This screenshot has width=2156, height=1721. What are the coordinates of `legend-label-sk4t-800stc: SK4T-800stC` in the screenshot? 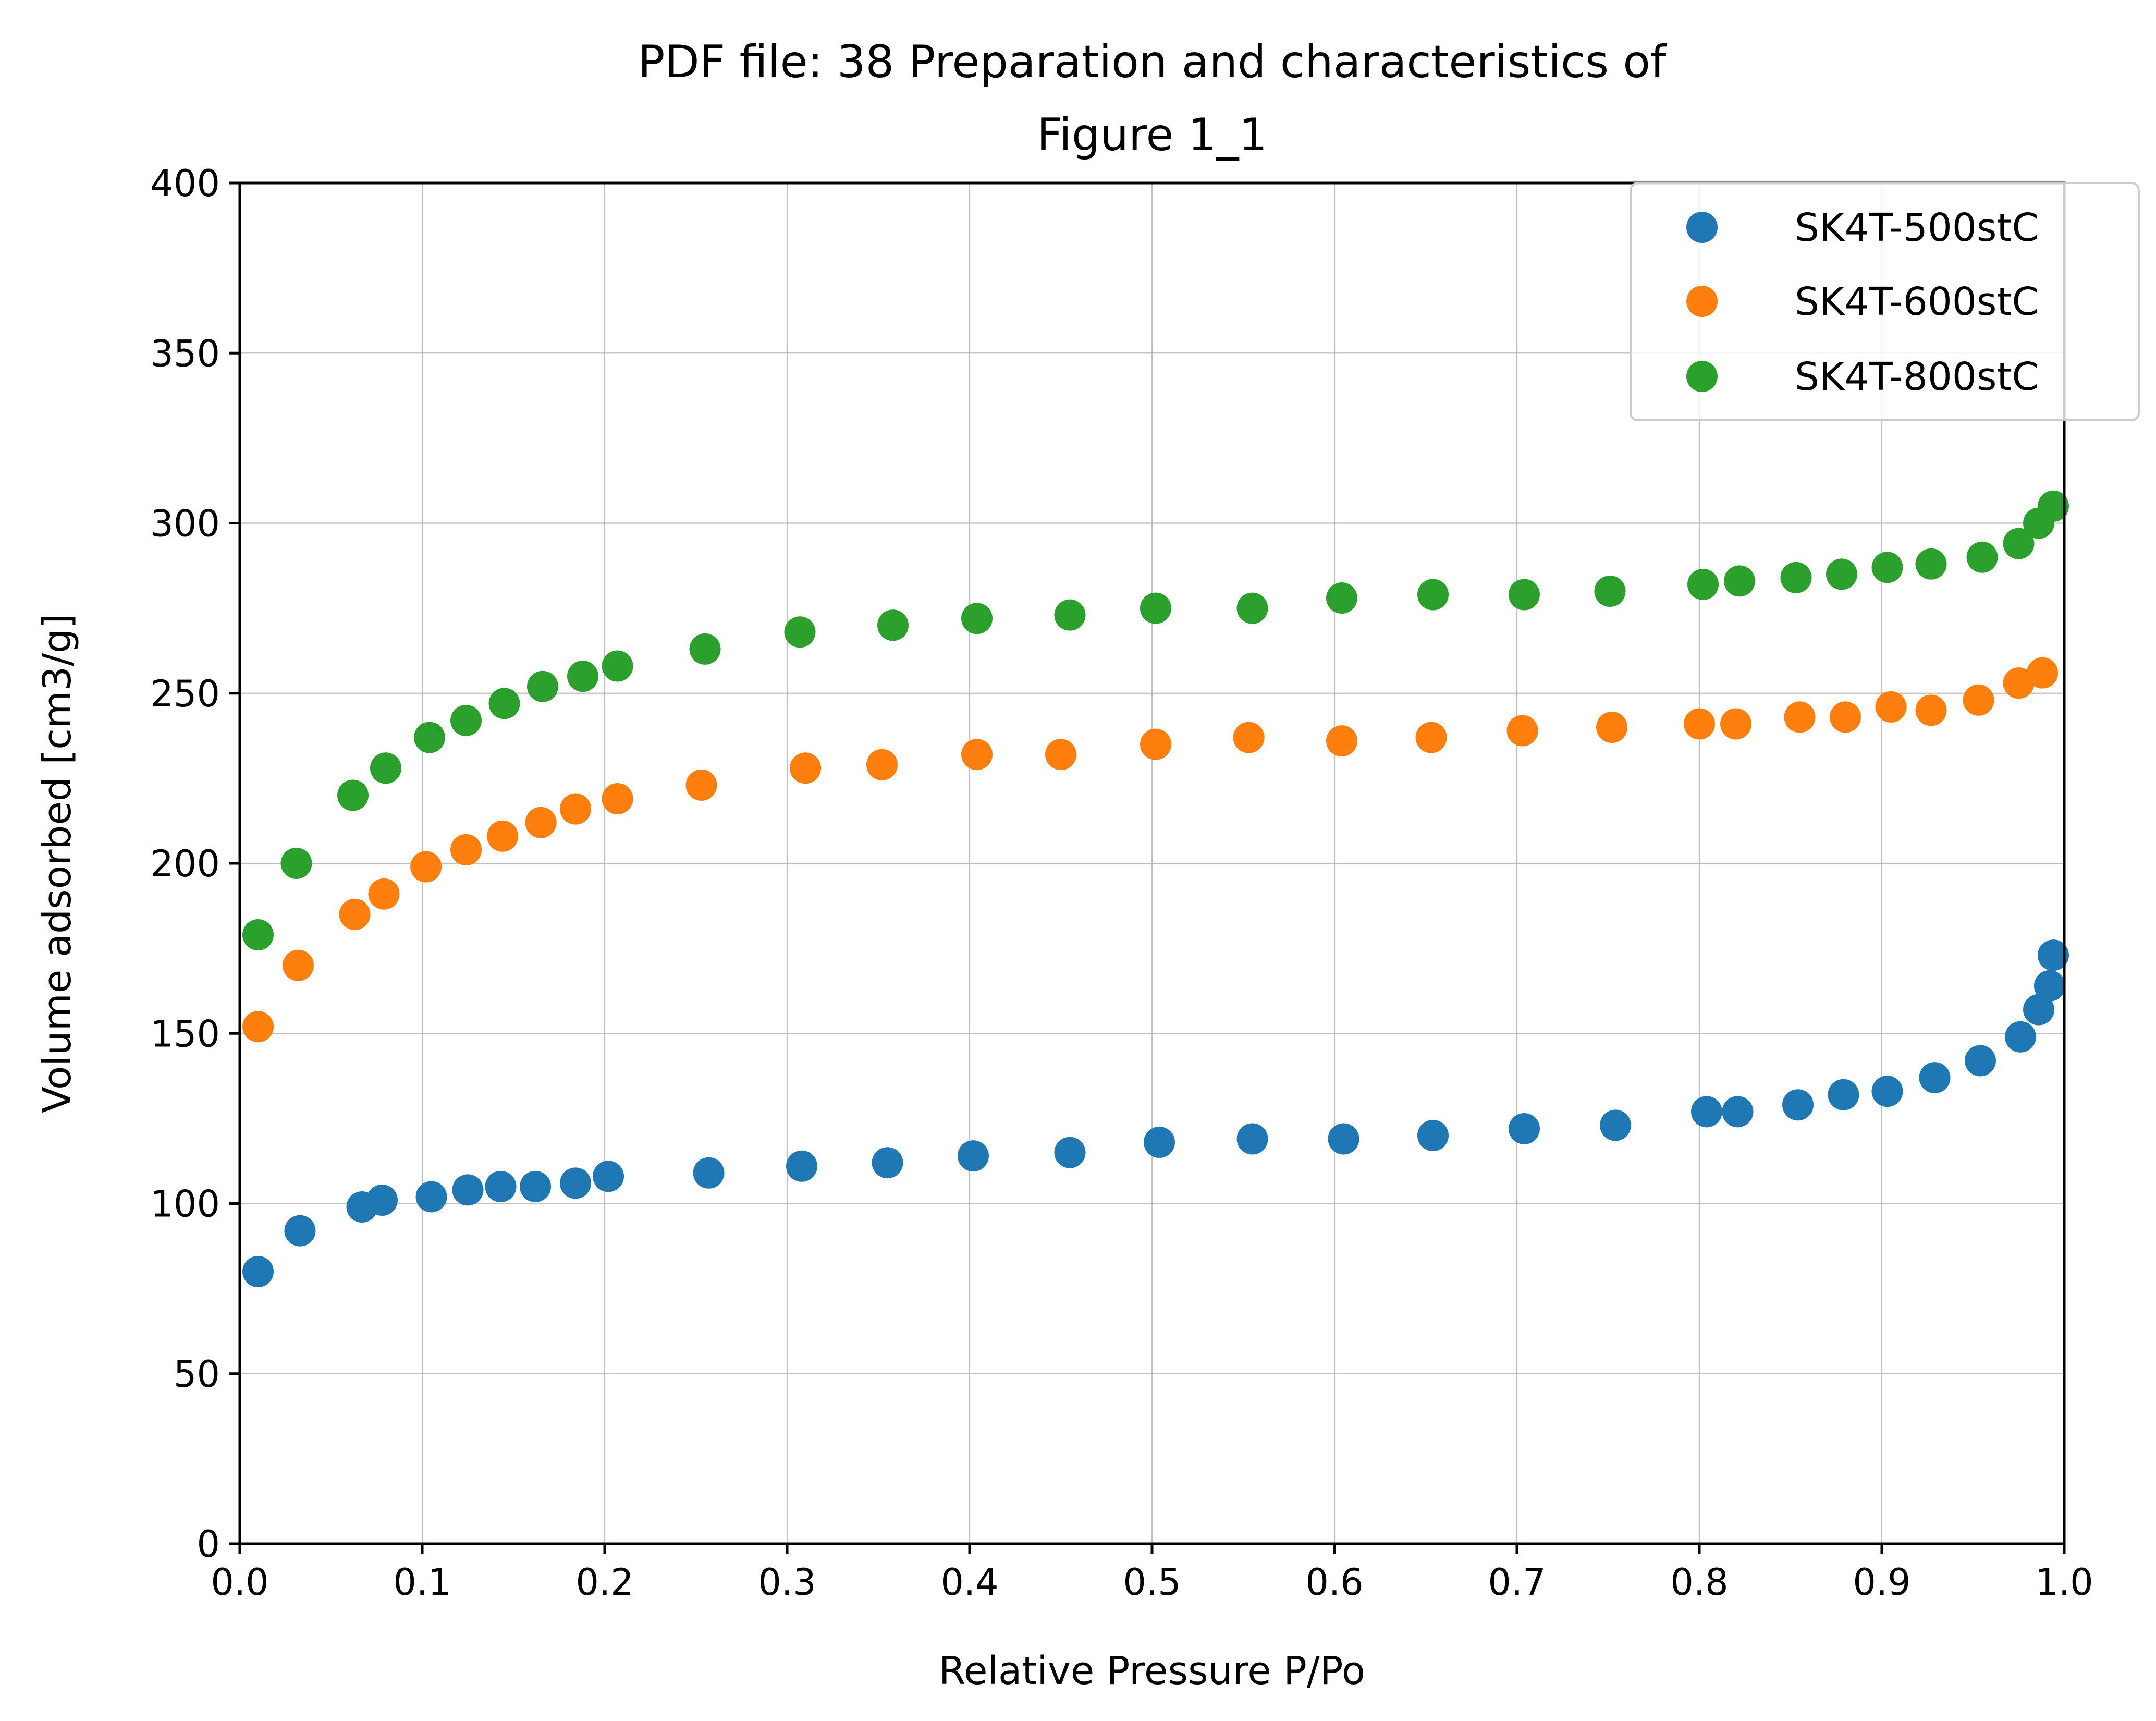 It's located at (1917, 377).